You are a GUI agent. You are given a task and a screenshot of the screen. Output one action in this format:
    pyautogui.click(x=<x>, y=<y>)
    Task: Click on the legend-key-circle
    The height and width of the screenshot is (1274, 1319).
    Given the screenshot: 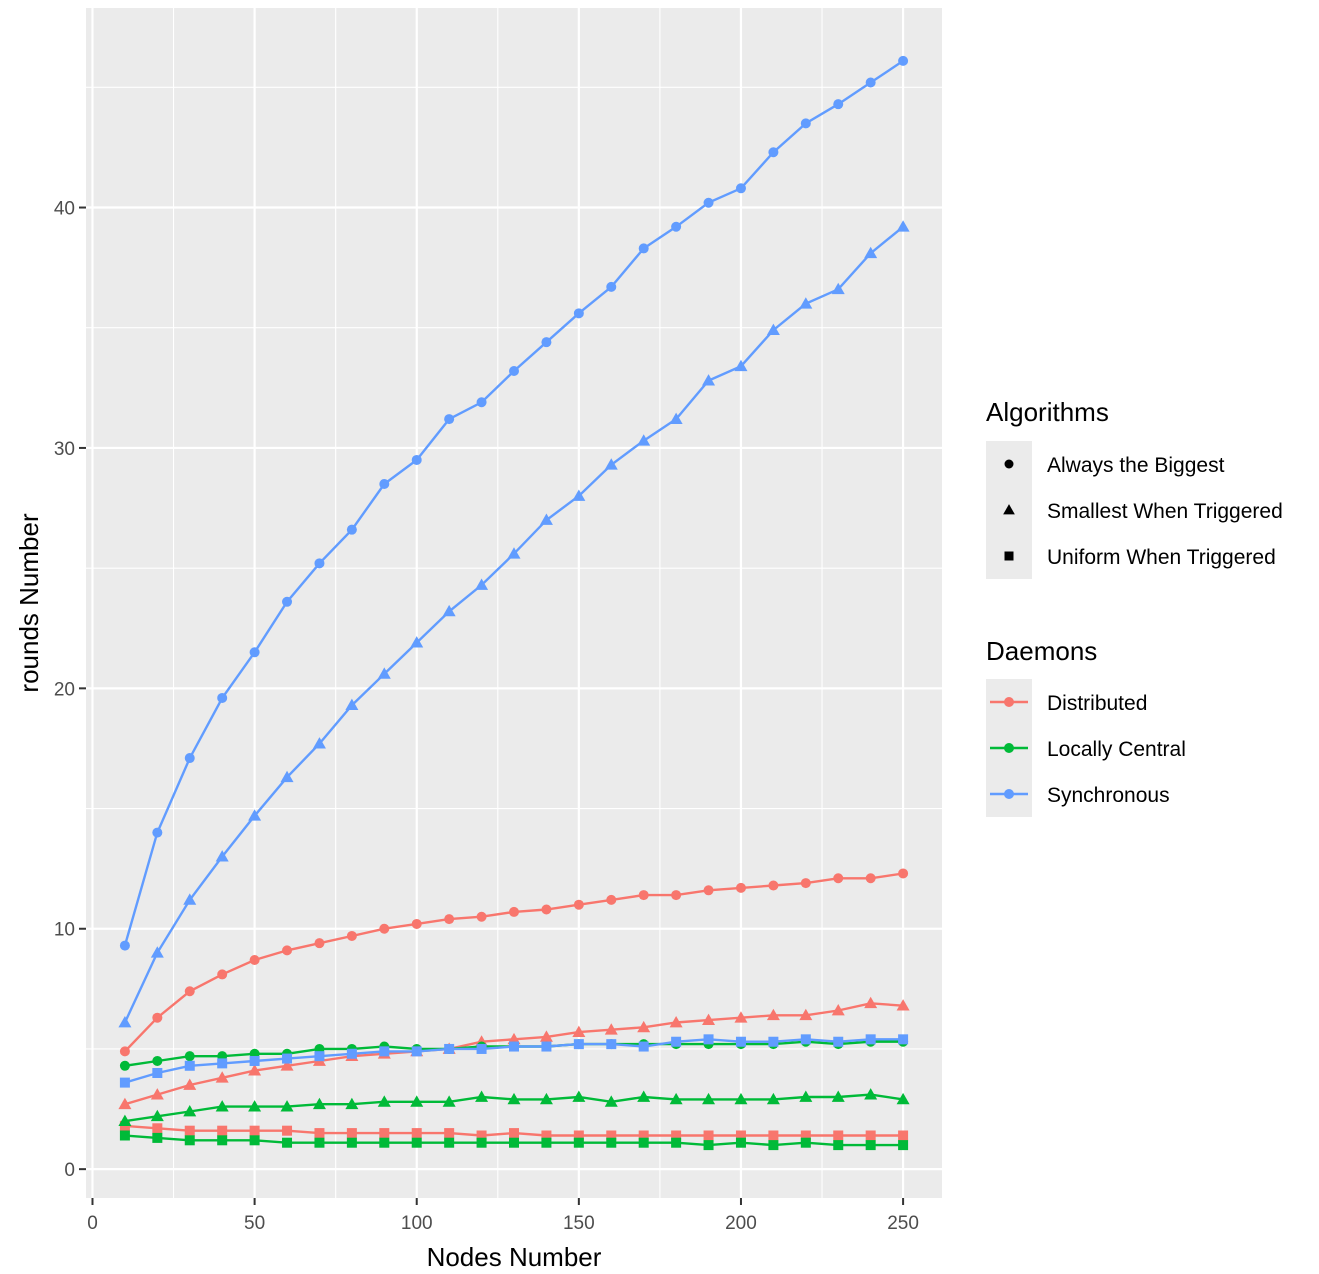 What is the action you would take?
    pyautogui.click(x=1009, y=464)
    